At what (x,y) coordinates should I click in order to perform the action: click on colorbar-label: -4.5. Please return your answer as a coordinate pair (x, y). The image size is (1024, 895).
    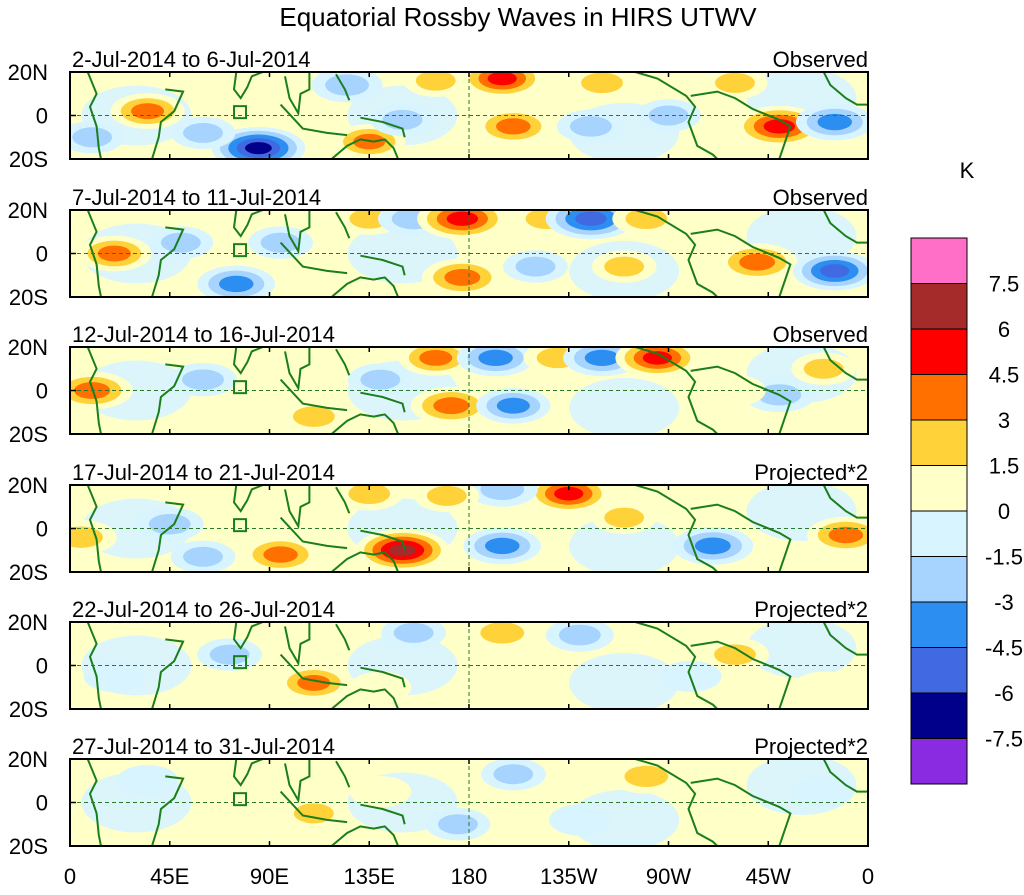
    Looking at the image, I should click on (1004, 648).